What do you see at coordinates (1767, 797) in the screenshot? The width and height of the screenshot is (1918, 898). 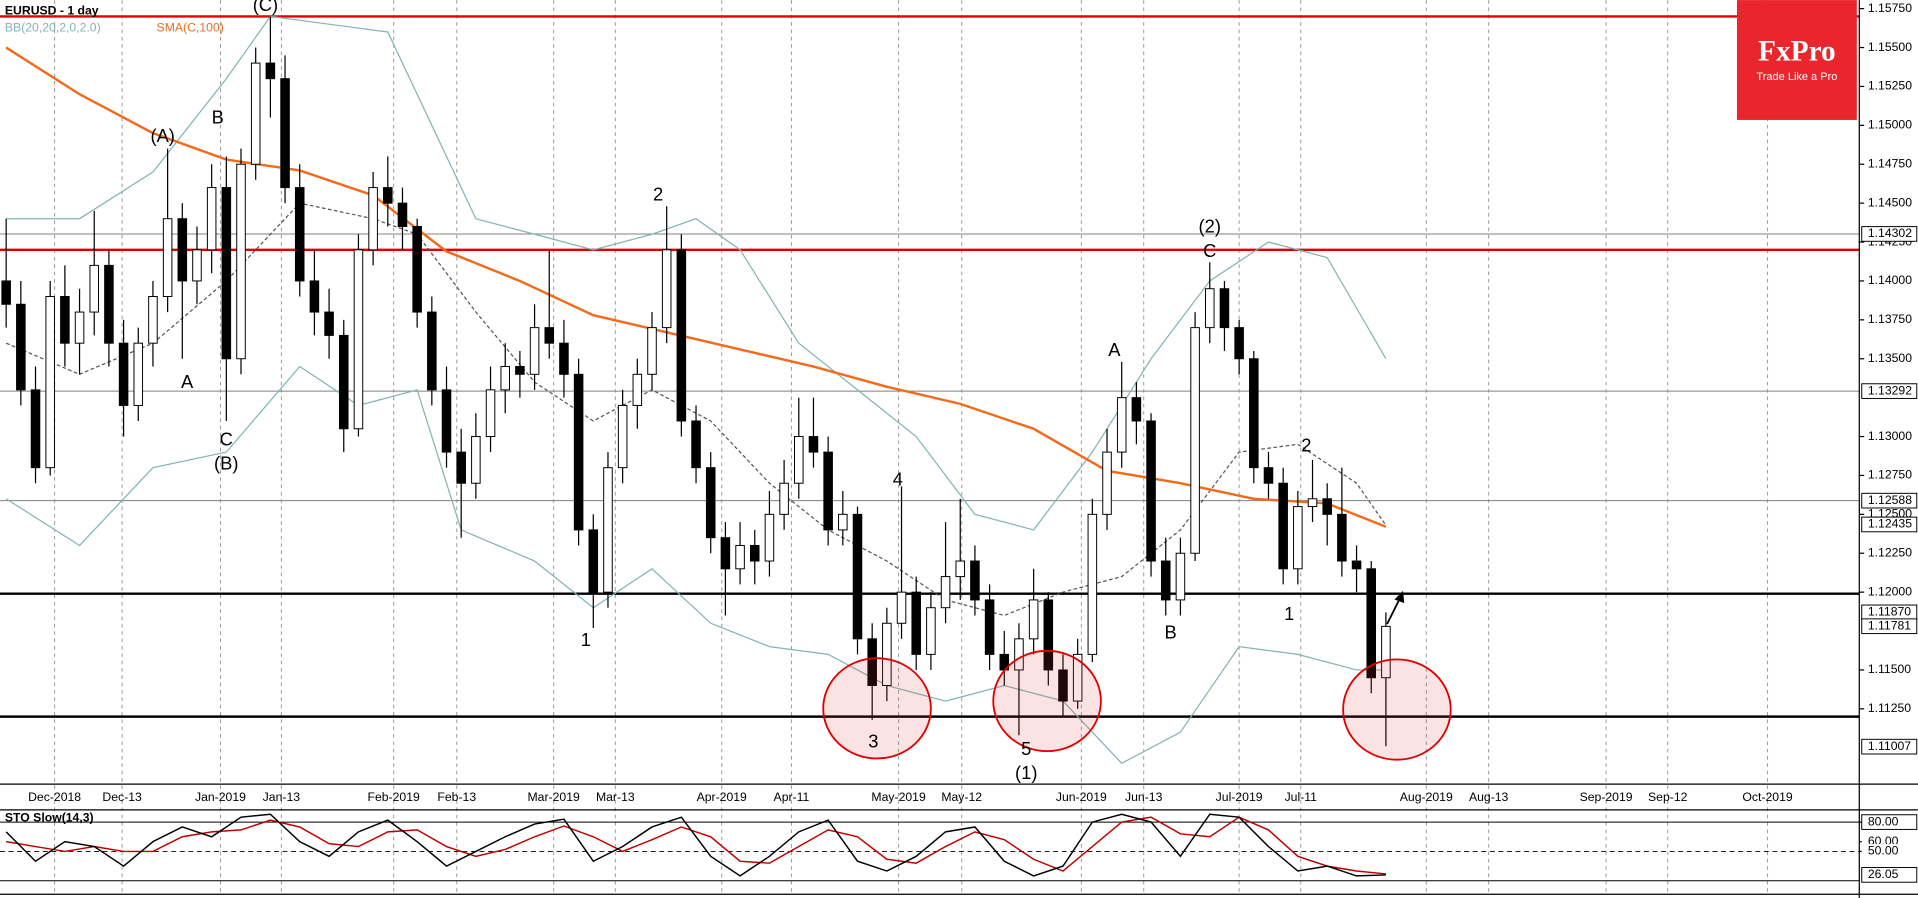 I see `x-tick-label: Oct-2019` at bounding box center [1767, 797].